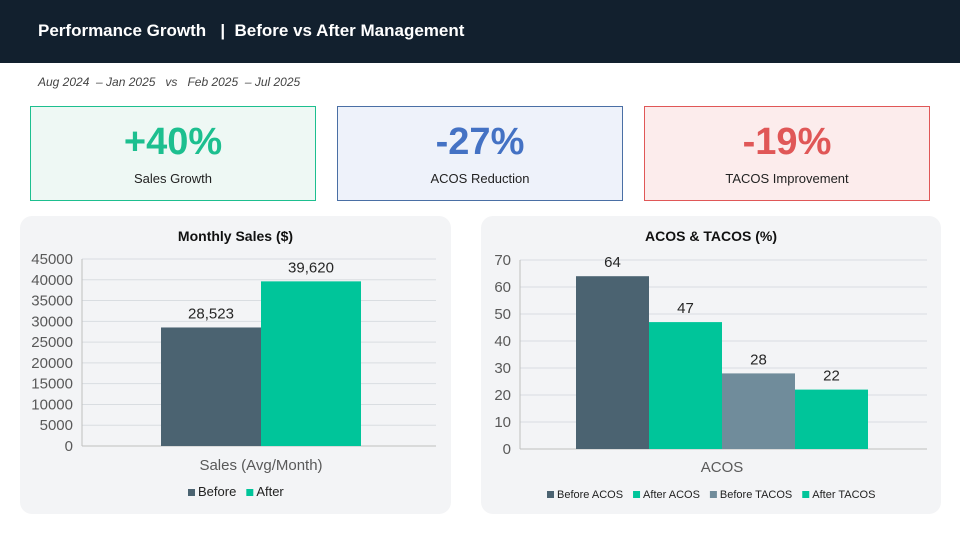 The width and height of the screenshot is (960, 540). What do you see at coordinates (56, 425) in the screenshot?
I see `y-tick-label: 5000` at bounding box center [56, 425].